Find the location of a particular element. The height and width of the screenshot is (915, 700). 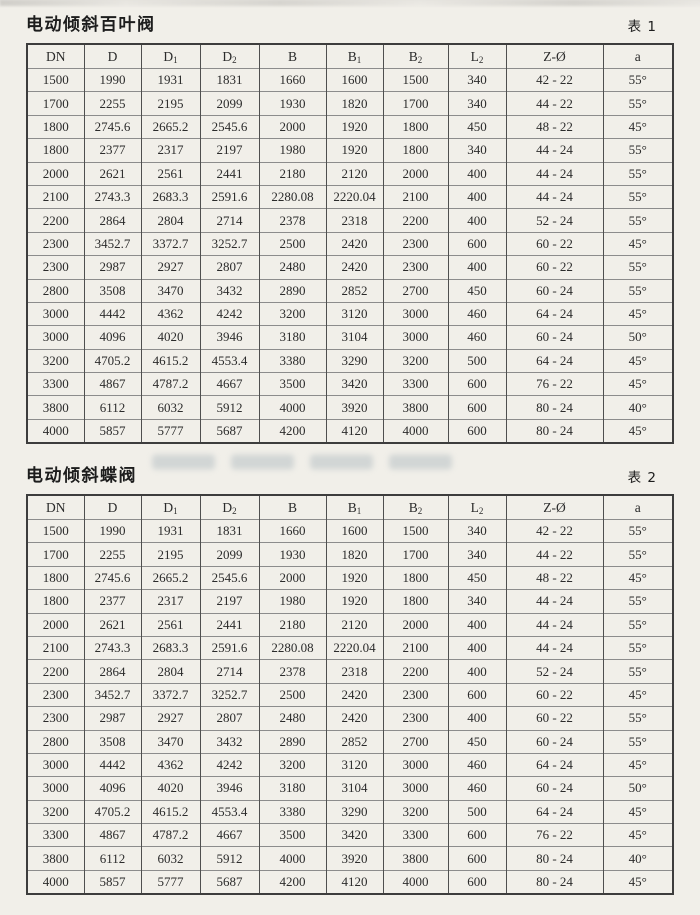

column-label: Z-Ø is located at coordinates (554, 56).